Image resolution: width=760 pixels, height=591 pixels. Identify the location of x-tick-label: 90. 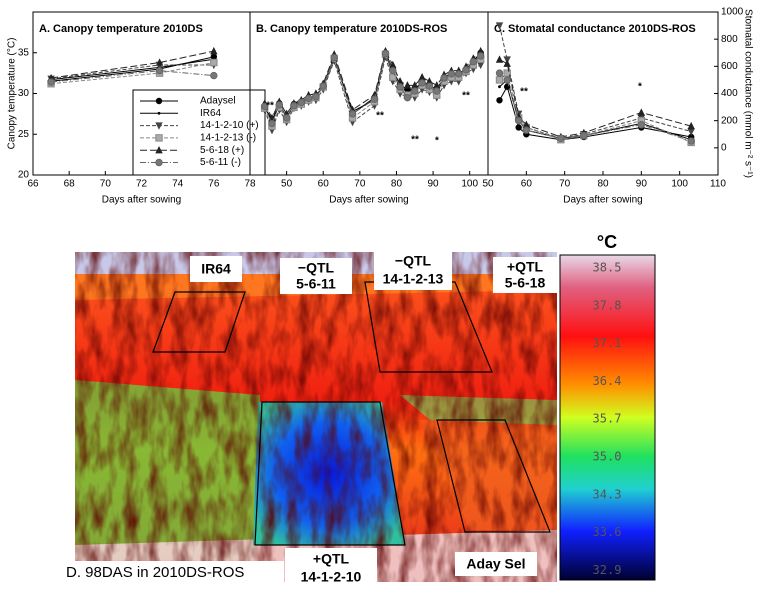
(434, 184).